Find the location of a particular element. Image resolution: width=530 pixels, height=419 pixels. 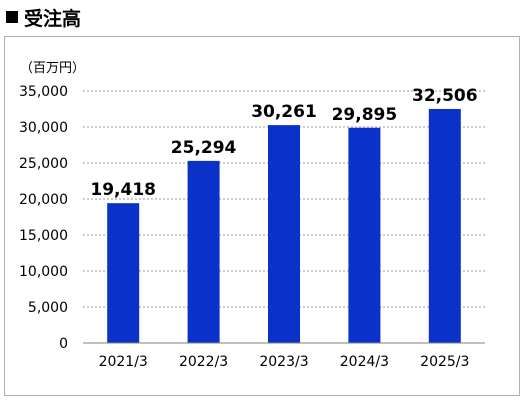

y-tick-label: 5,000 is located at coordinates (48, 308).